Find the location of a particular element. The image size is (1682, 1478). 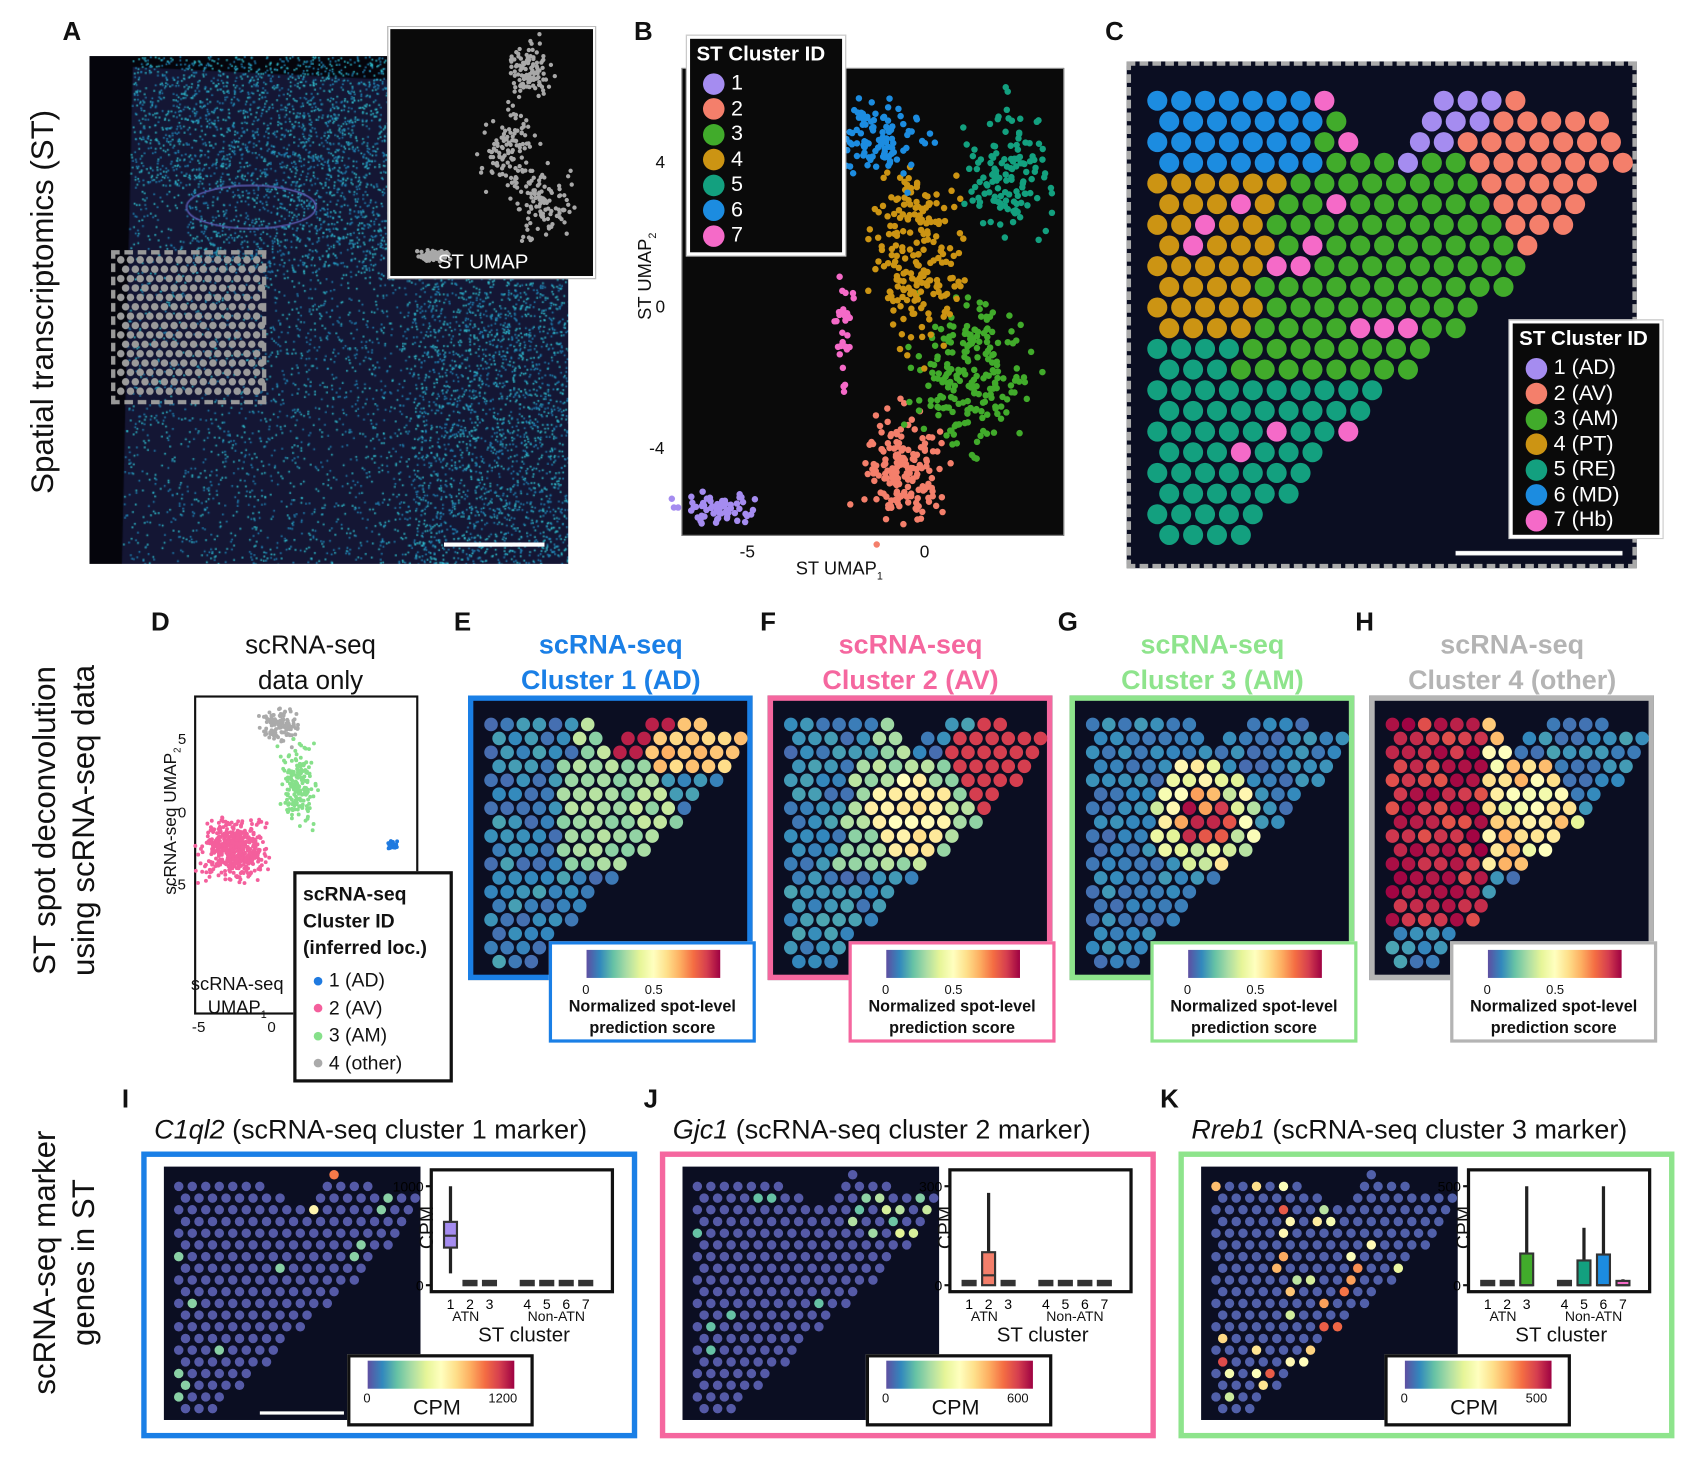

legend-item: 4 is located at coordinates (722, 159).